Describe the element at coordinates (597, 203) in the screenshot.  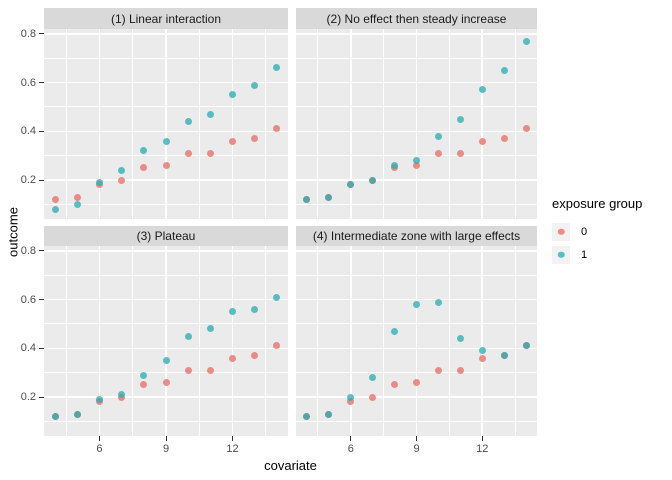
I see `legend-title: exposure group` at that location.